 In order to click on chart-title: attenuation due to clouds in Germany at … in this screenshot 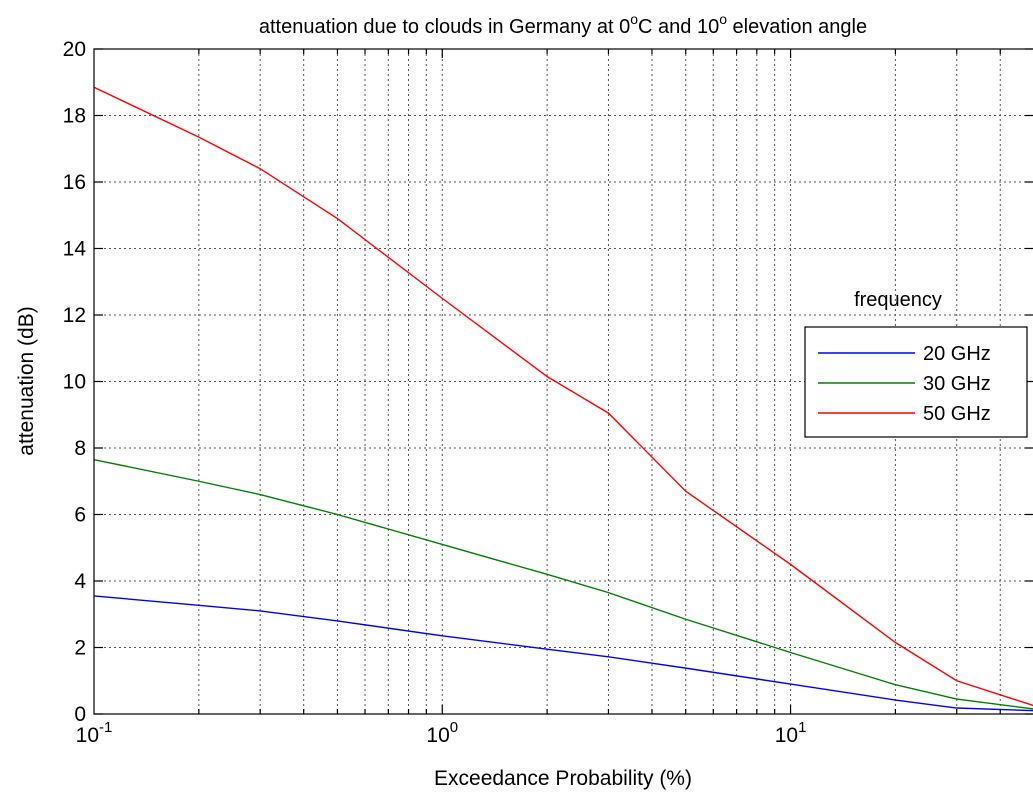, I will do `click(563, 24)`.